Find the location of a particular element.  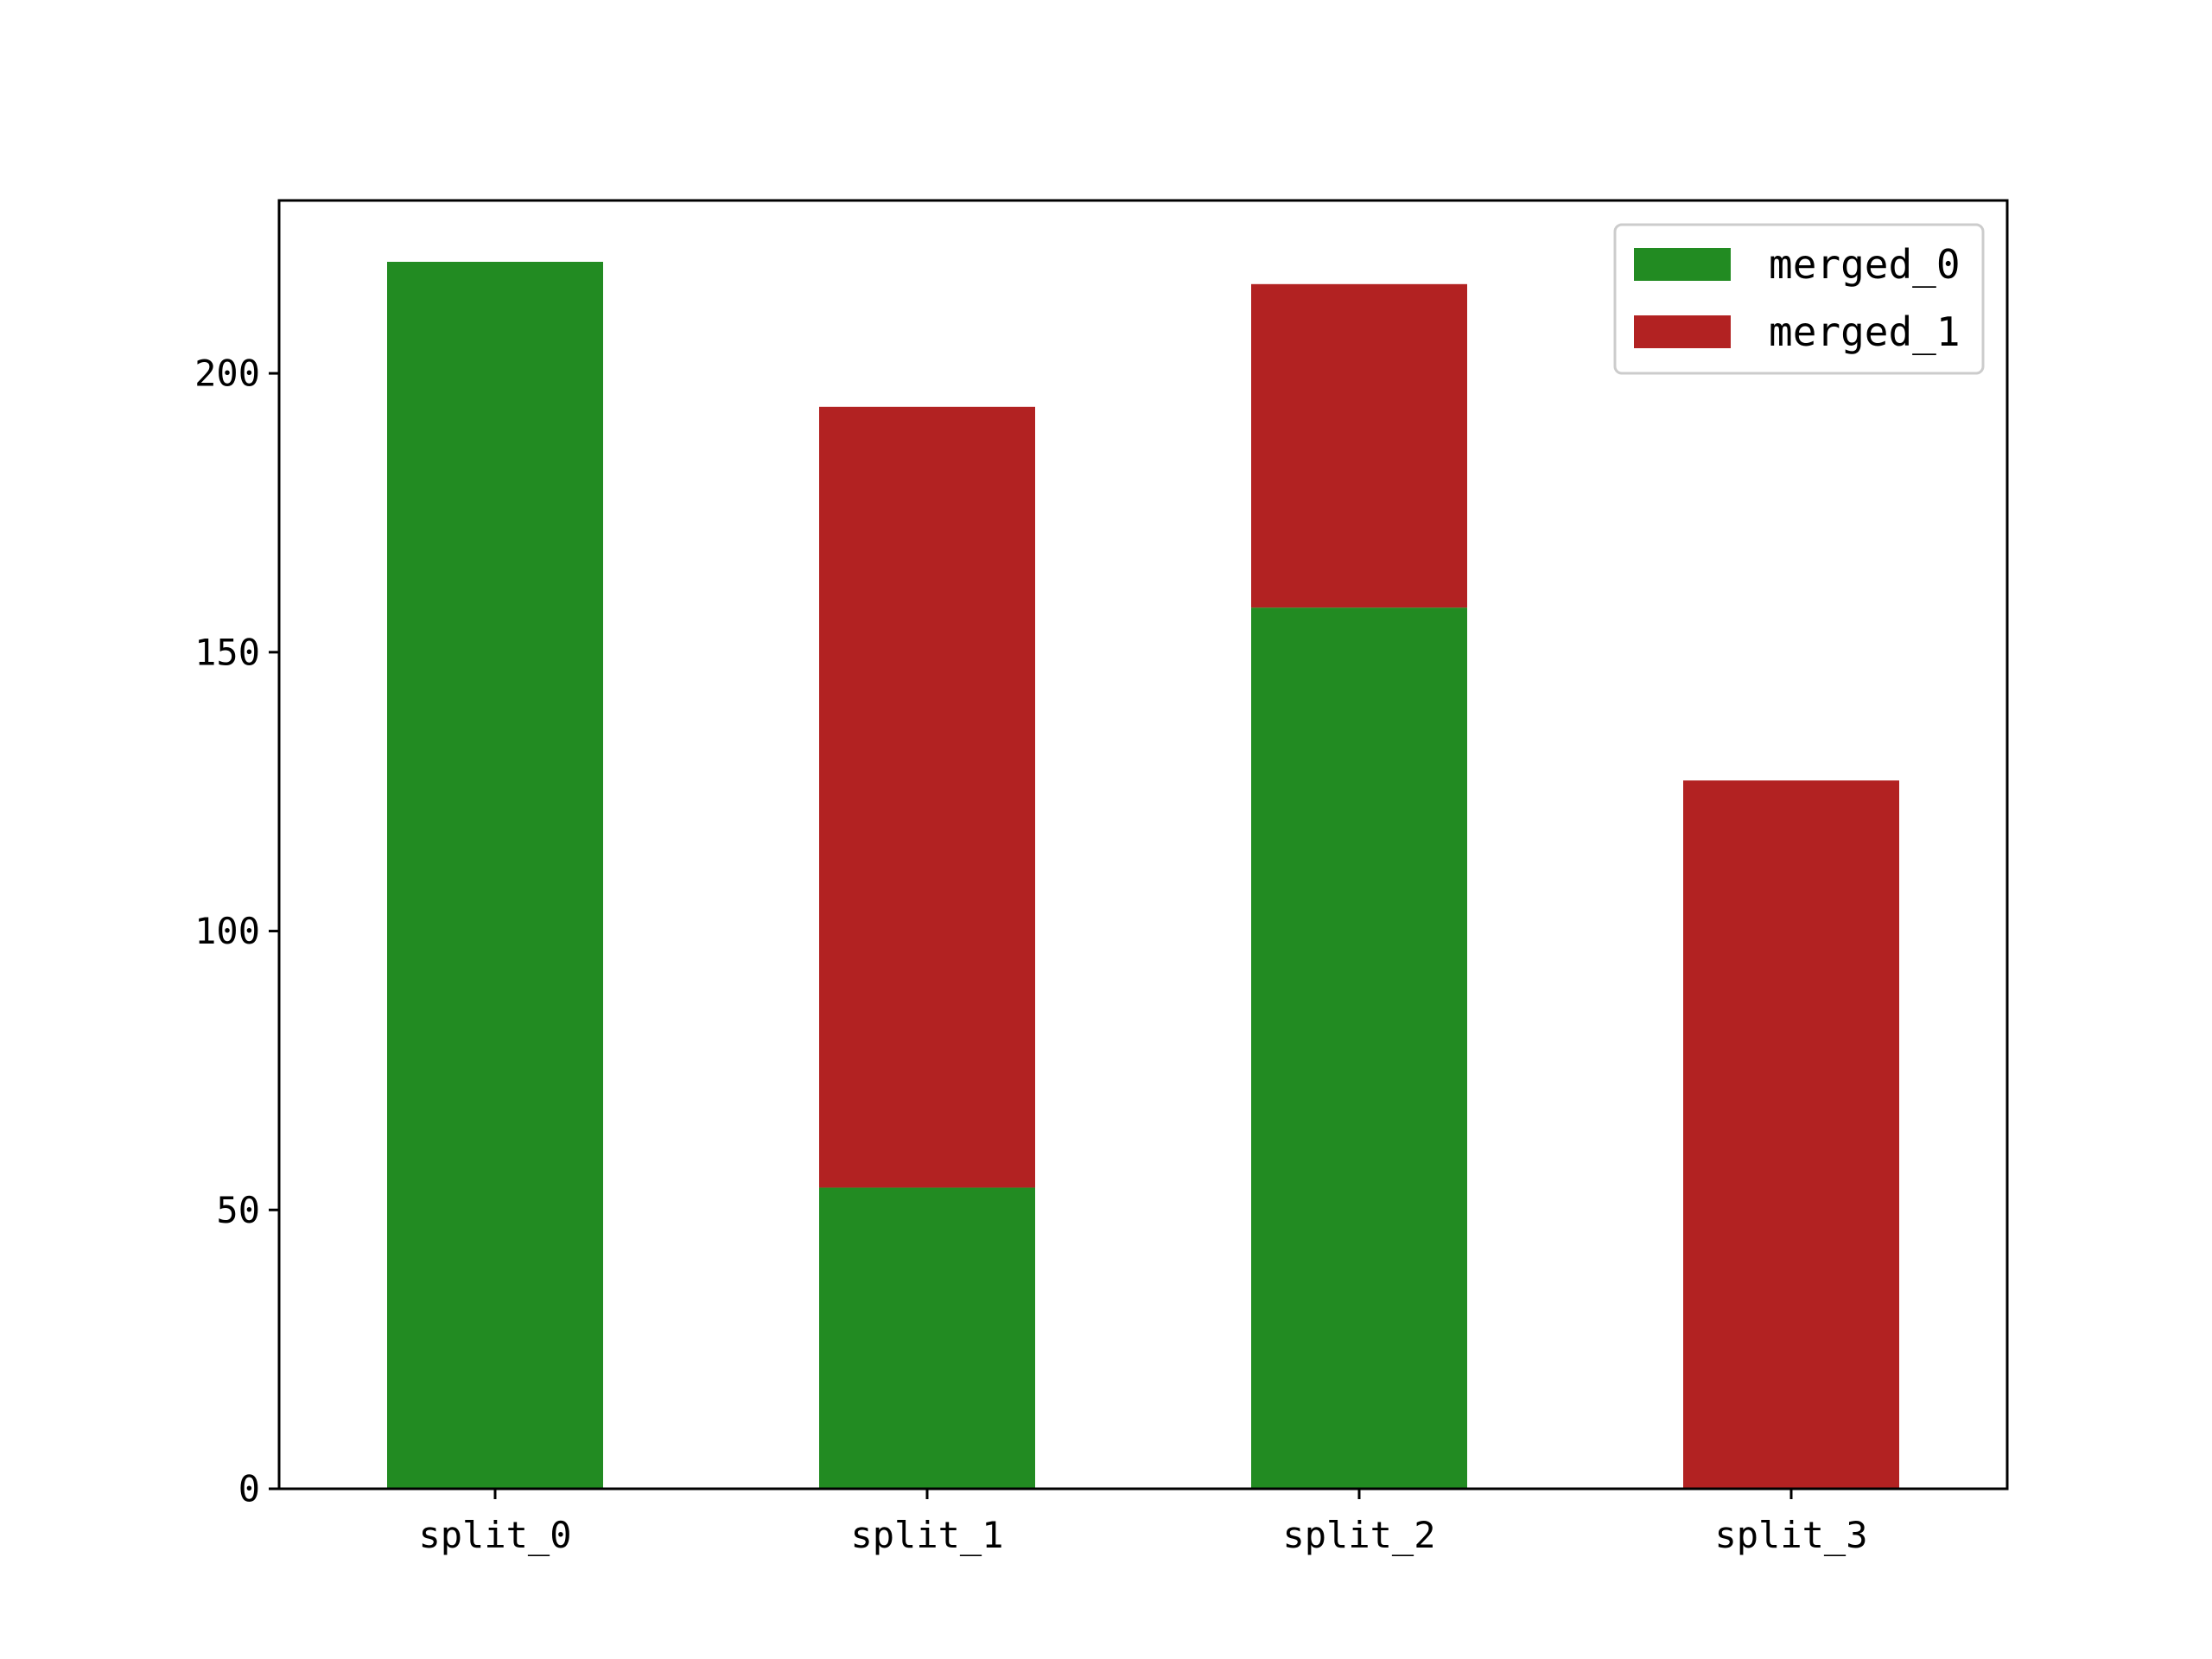

y-tick-label: 100 is located at coordinates (227, 931).